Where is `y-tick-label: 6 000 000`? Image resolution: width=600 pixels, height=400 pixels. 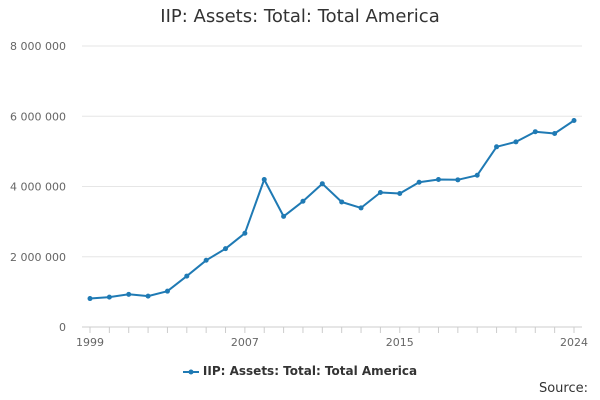
y-tick-label: 6 000 000 is located at coordinates (38, 116).